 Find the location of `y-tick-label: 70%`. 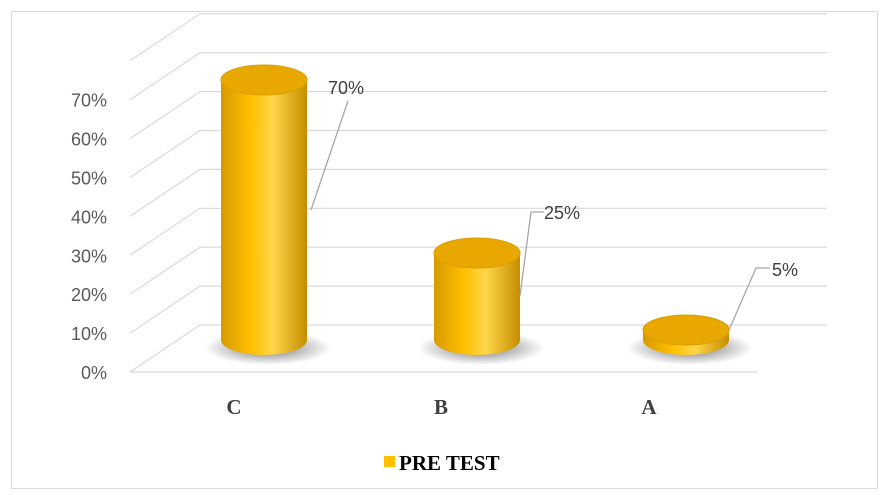

y-tick-label: 70% is located at coordinates (89, 101).